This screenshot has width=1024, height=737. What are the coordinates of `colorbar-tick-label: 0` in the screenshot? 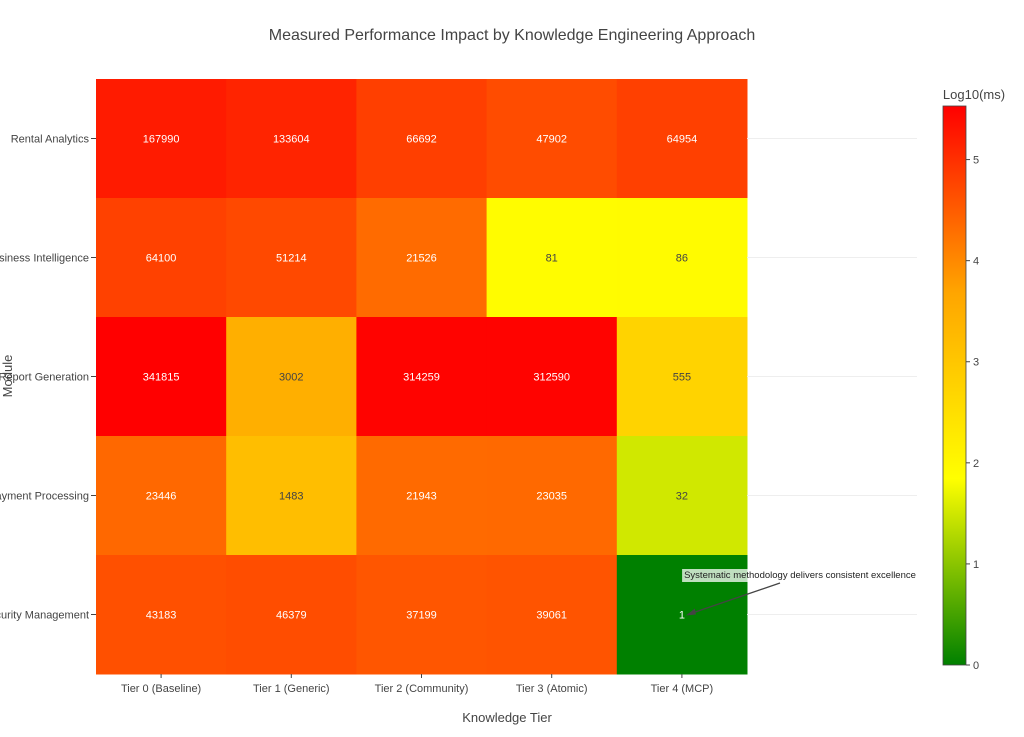 It's located at (976, 666).